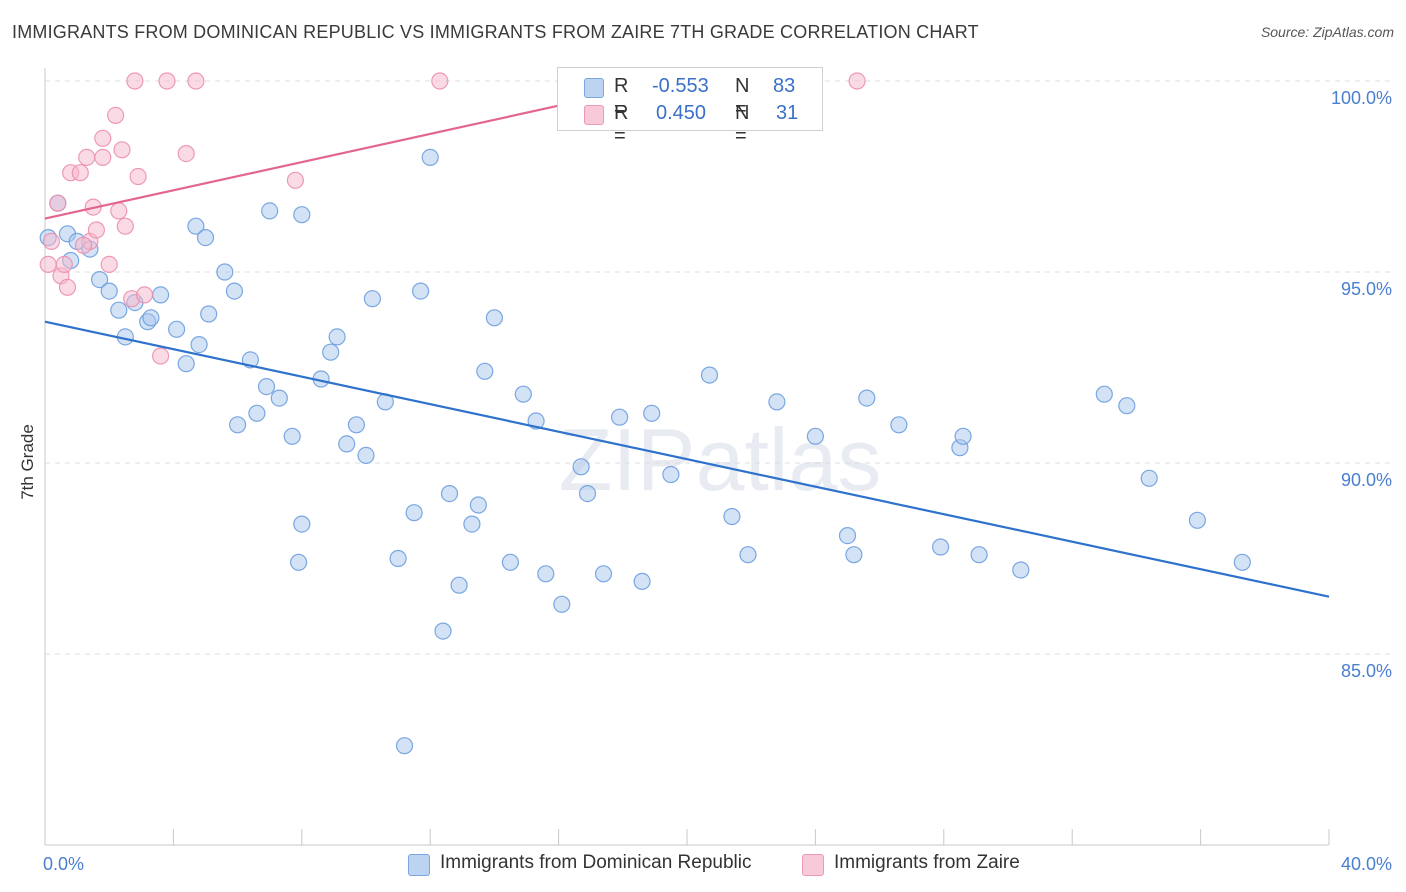 Image resolution: width=1406 pixels, height=892 pixels. I want to click on bottom-legend-swatch-pink, so click(813, 865).